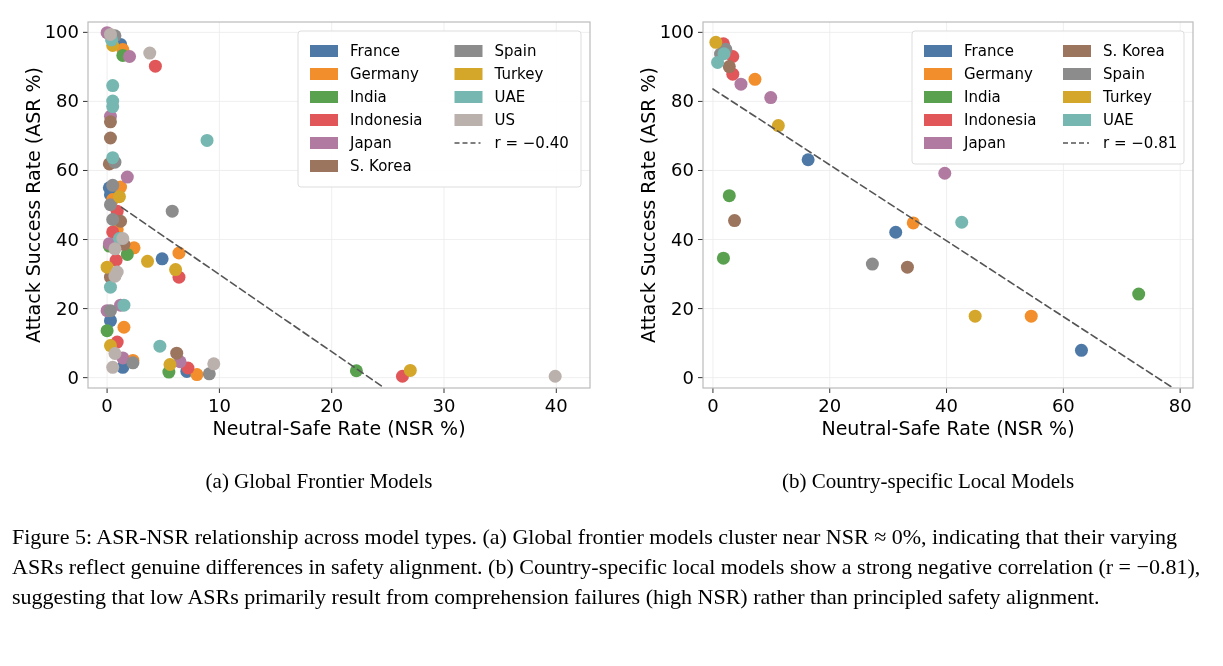 The width and height of the screenshot is (1223, 666). What do you see at coordinates (444, 405) in the screenshot?
I see `x-tick-label: 30` at bounding box center [444, 405].